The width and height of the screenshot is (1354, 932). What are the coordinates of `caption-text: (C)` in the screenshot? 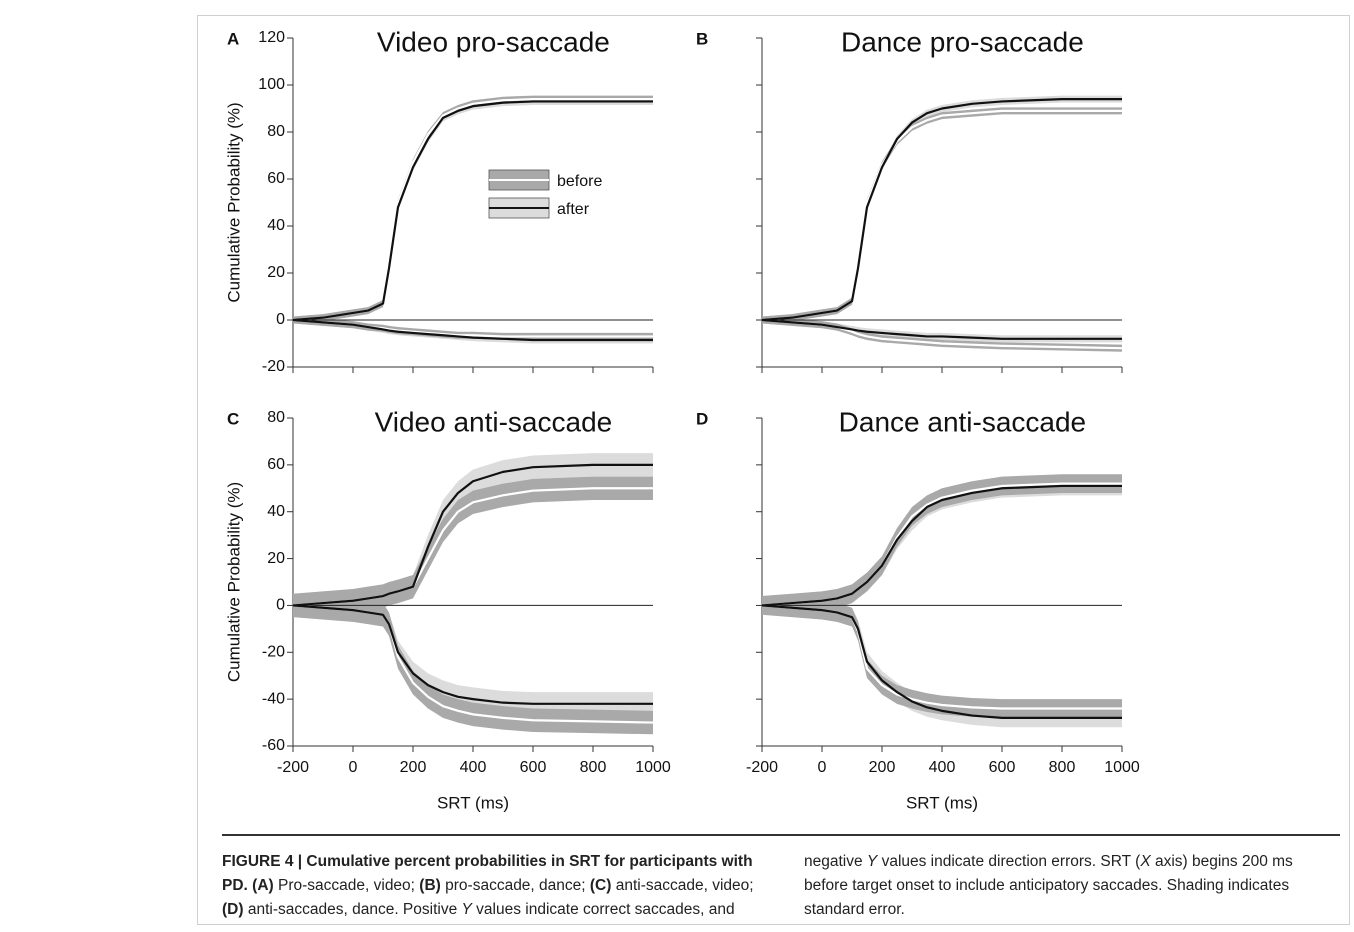 It's located at (600, 885).